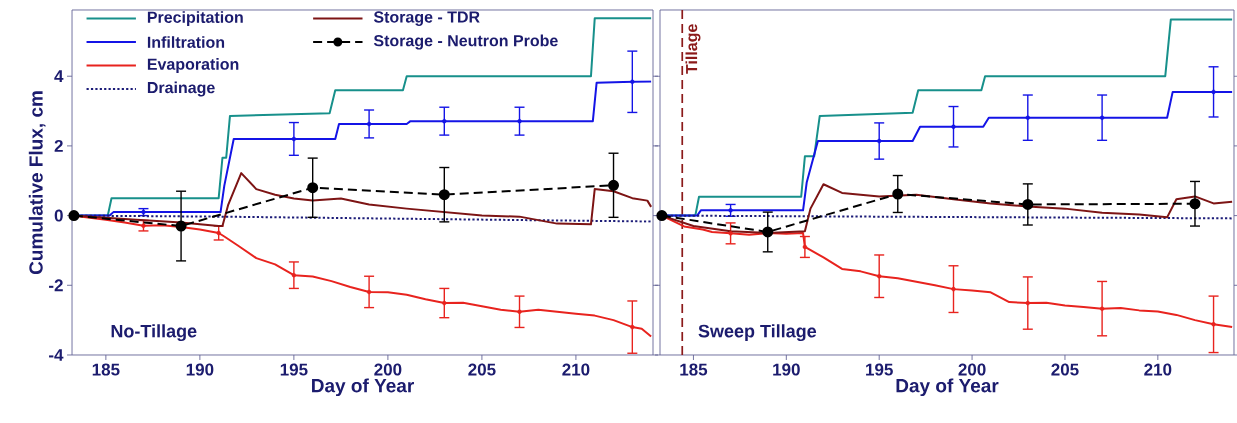  I want to click on y-tick-label: 4, so click(59, 76).